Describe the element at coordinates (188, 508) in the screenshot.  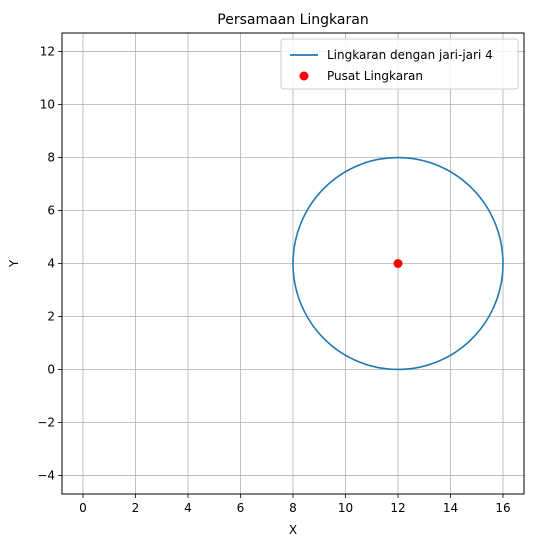
I see `x-tick-label: 4` at that location.